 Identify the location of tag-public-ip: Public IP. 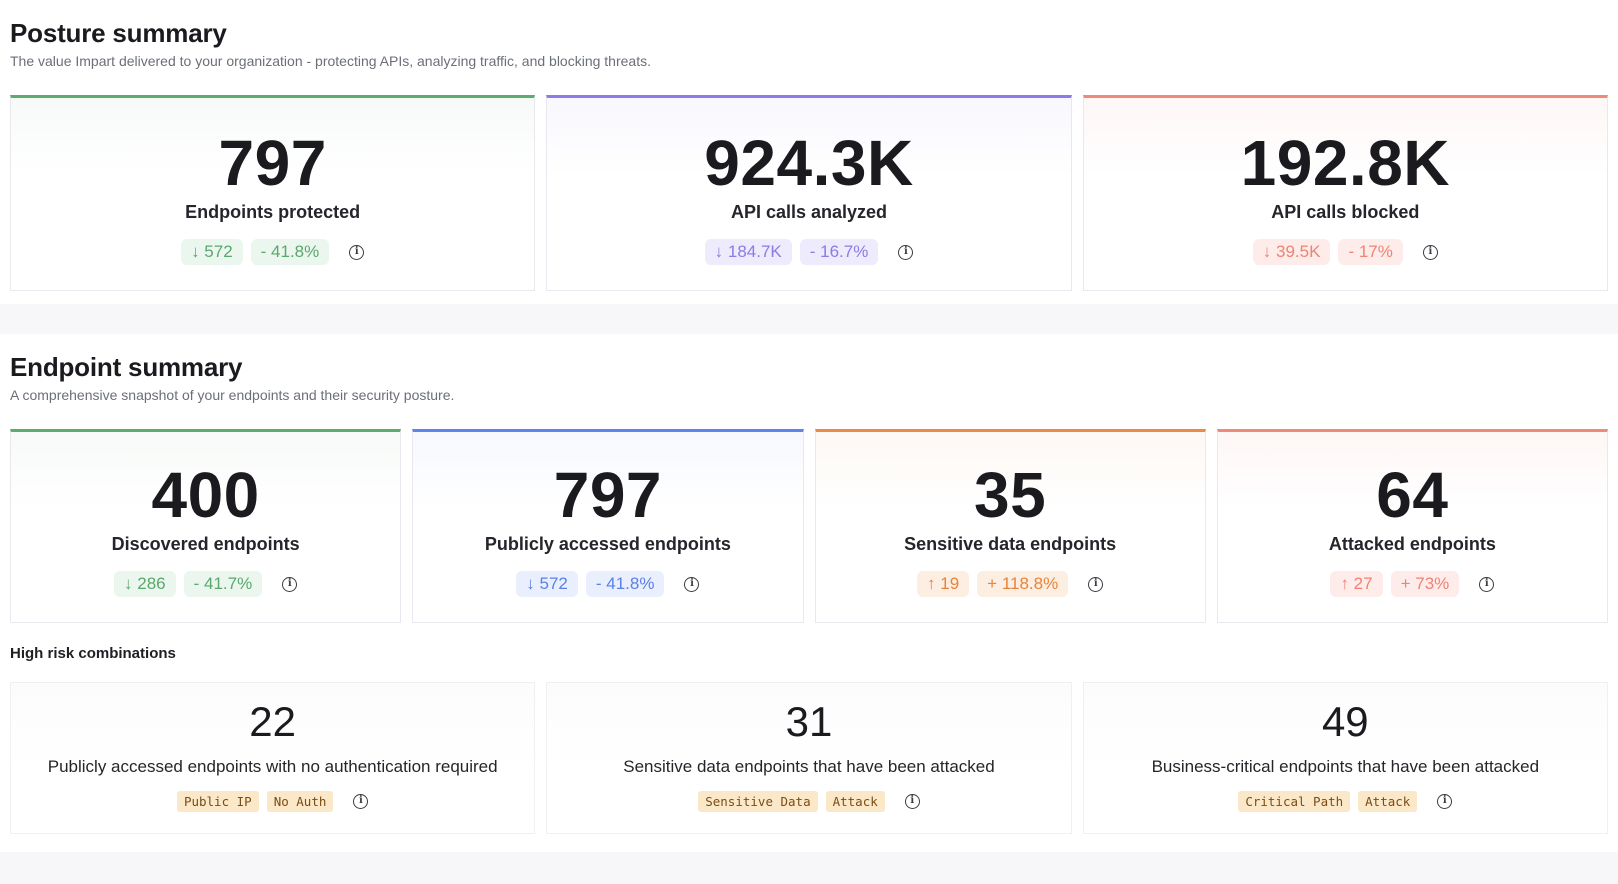
(217, 801).